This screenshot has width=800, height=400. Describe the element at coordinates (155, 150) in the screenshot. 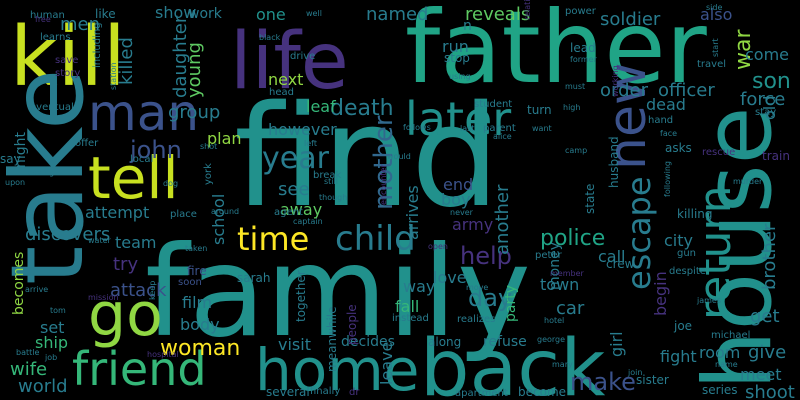

I see `word-john: john` at that location.